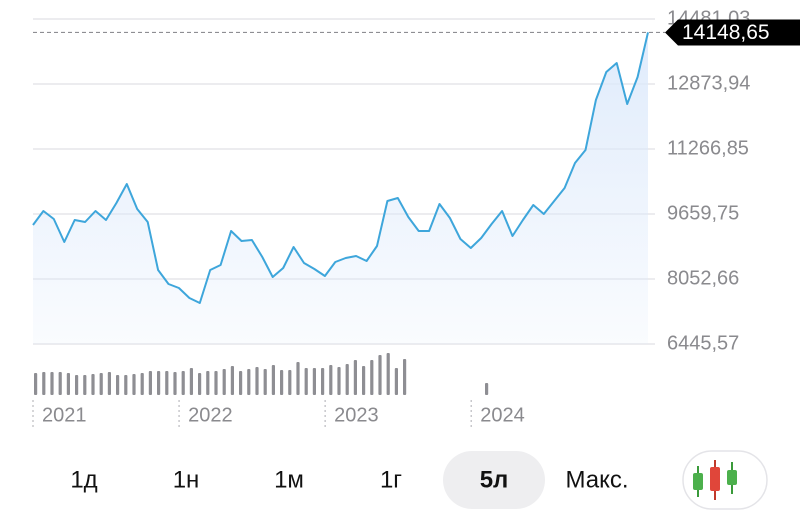 This screenshot has width=800, height=518. What do you see at coordinates (708, 148) in the screenshot?
I see `y-tick-label: 11266,85` at bounding box center [708, 148].